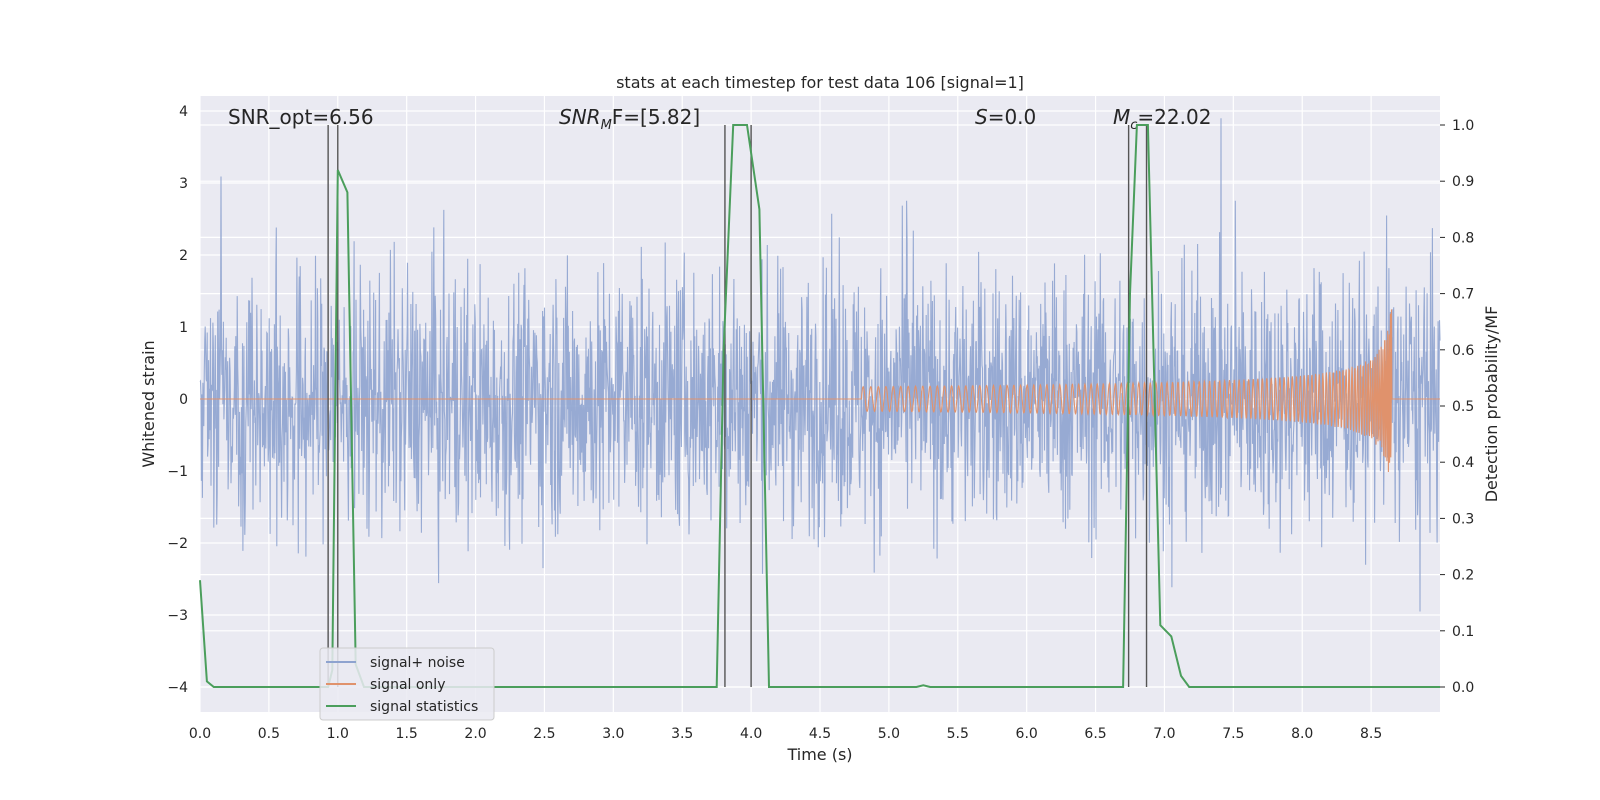 The width and height of the screenshot is (1600, 800). I want to click on x-tick-label: 2.0, so click(475, 734).